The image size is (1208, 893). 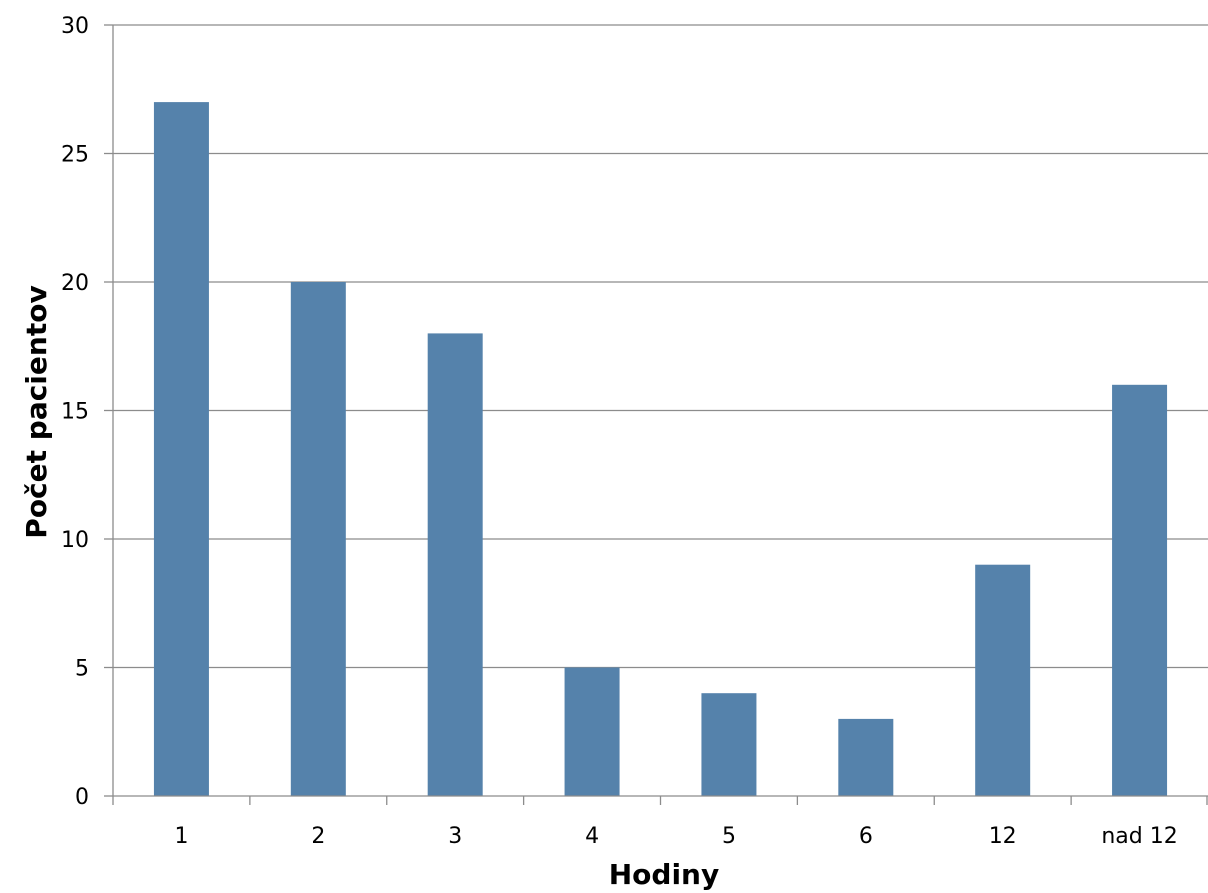 I want to click on x-tick-label: 4, so click(x=592, y=836).